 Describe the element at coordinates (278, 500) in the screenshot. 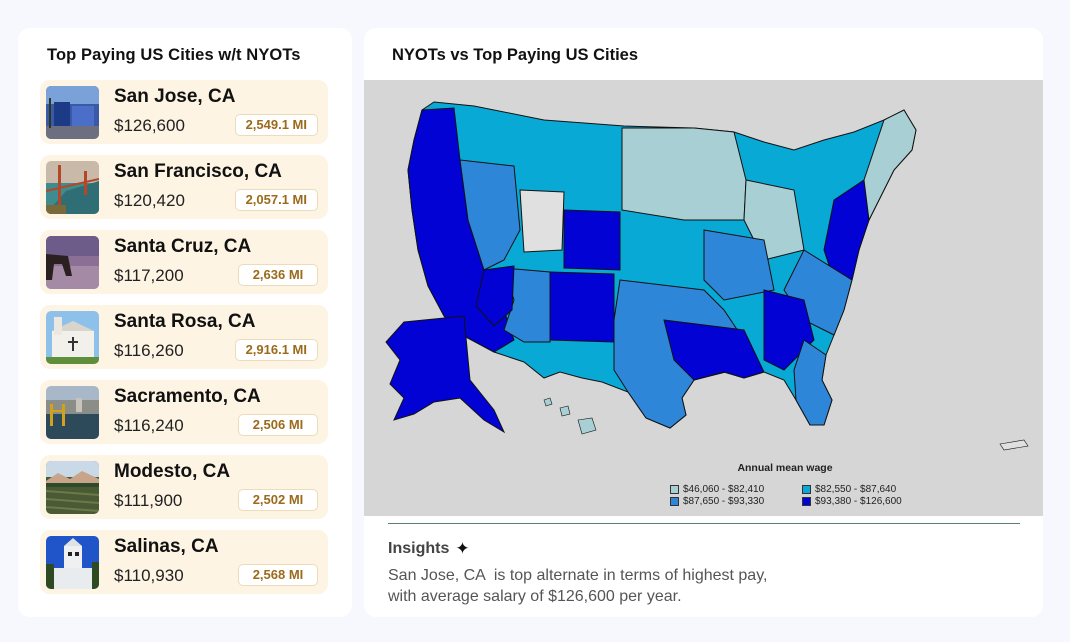

I see `distance-badge: 2,502 MI` at that location.